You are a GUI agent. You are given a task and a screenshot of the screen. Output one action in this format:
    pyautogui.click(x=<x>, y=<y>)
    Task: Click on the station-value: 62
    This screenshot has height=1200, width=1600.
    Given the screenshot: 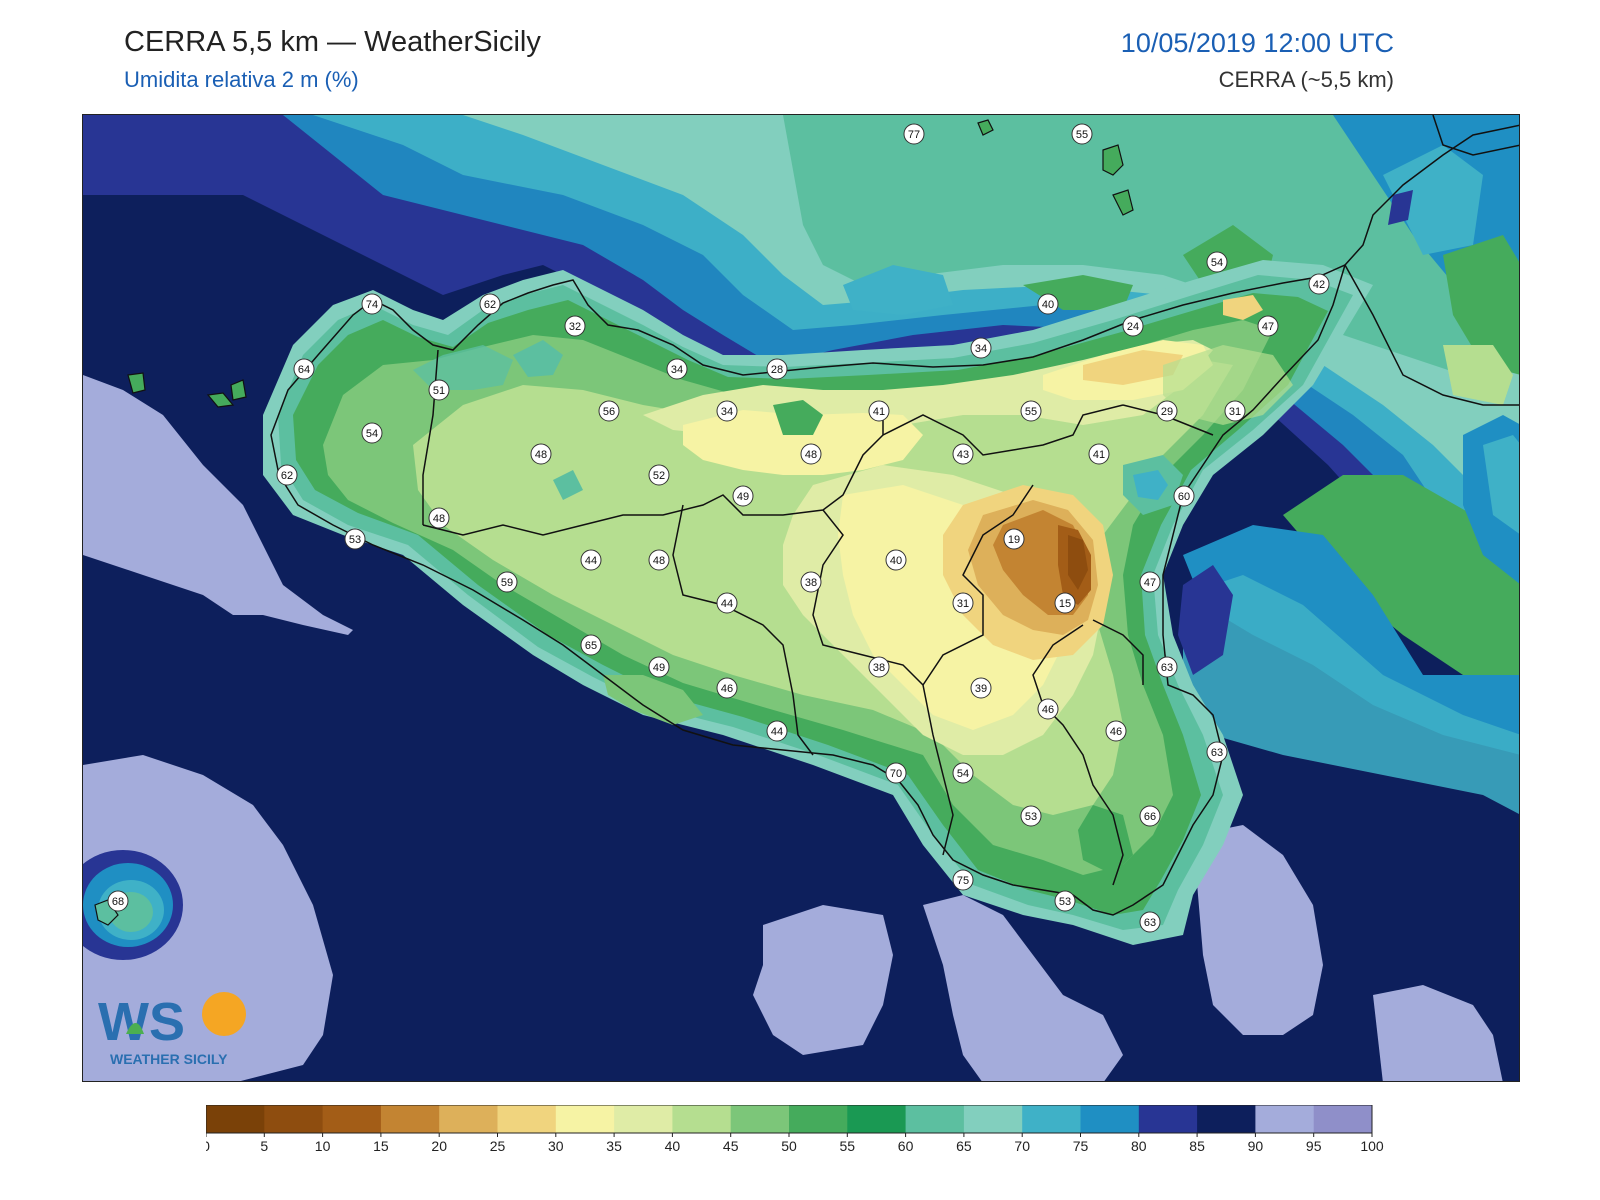 What is the action you would take?
    pyautogui.click(x=287, y=476)
    